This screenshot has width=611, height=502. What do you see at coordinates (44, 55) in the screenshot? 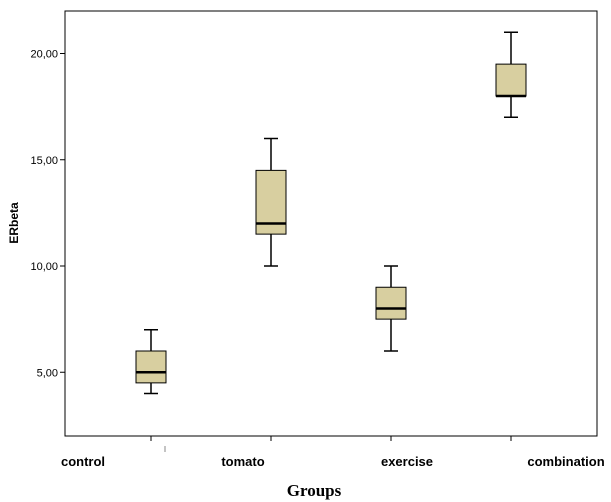
I see `y-tick-label: 20,00` at bounding box center [44, 55].